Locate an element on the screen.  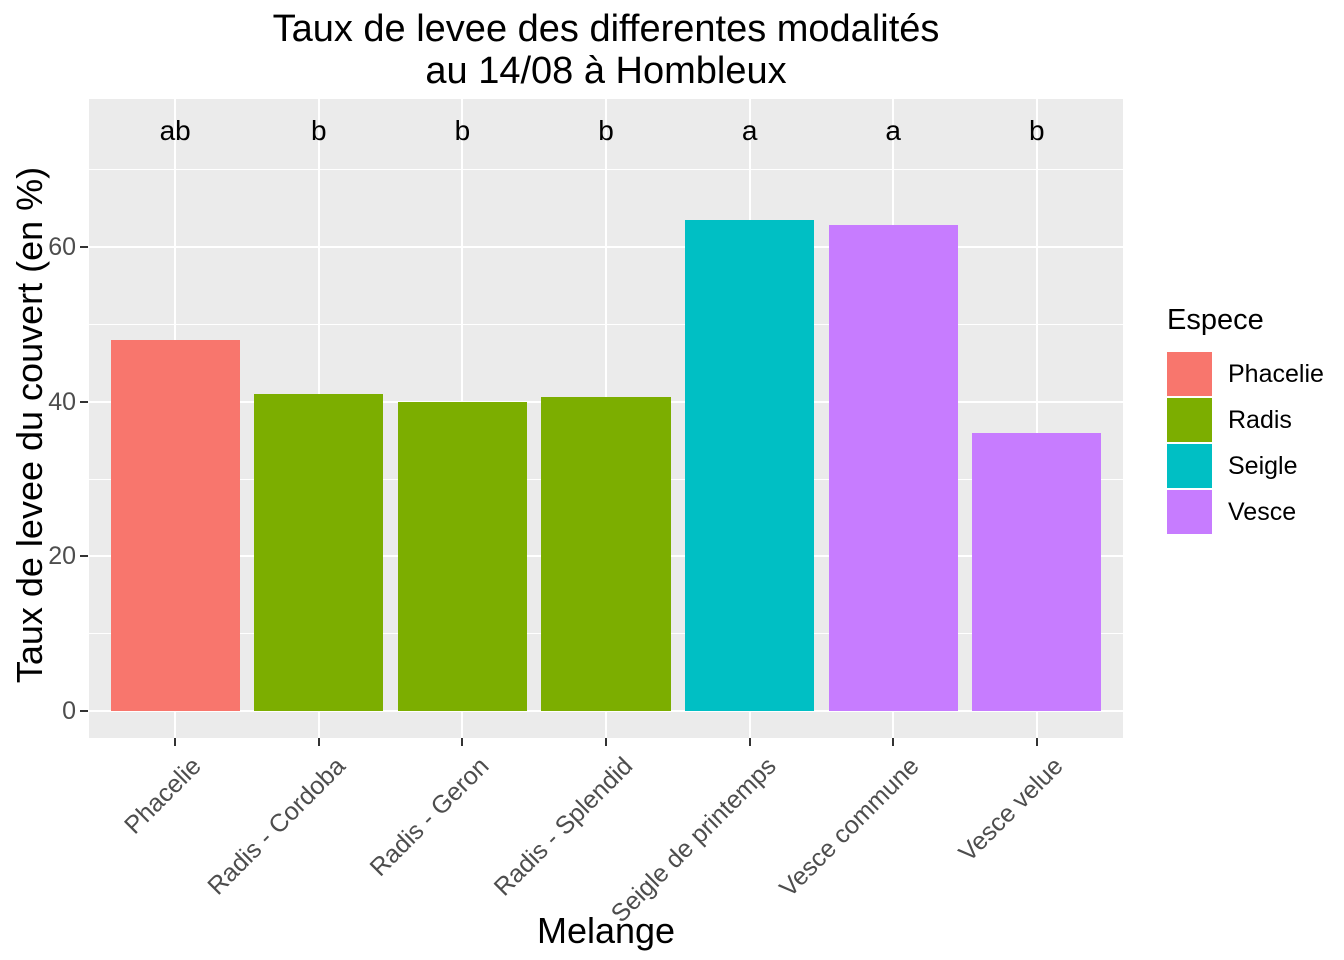
legend-label-vesce: Vesce is located at coordinates (1262, 511).